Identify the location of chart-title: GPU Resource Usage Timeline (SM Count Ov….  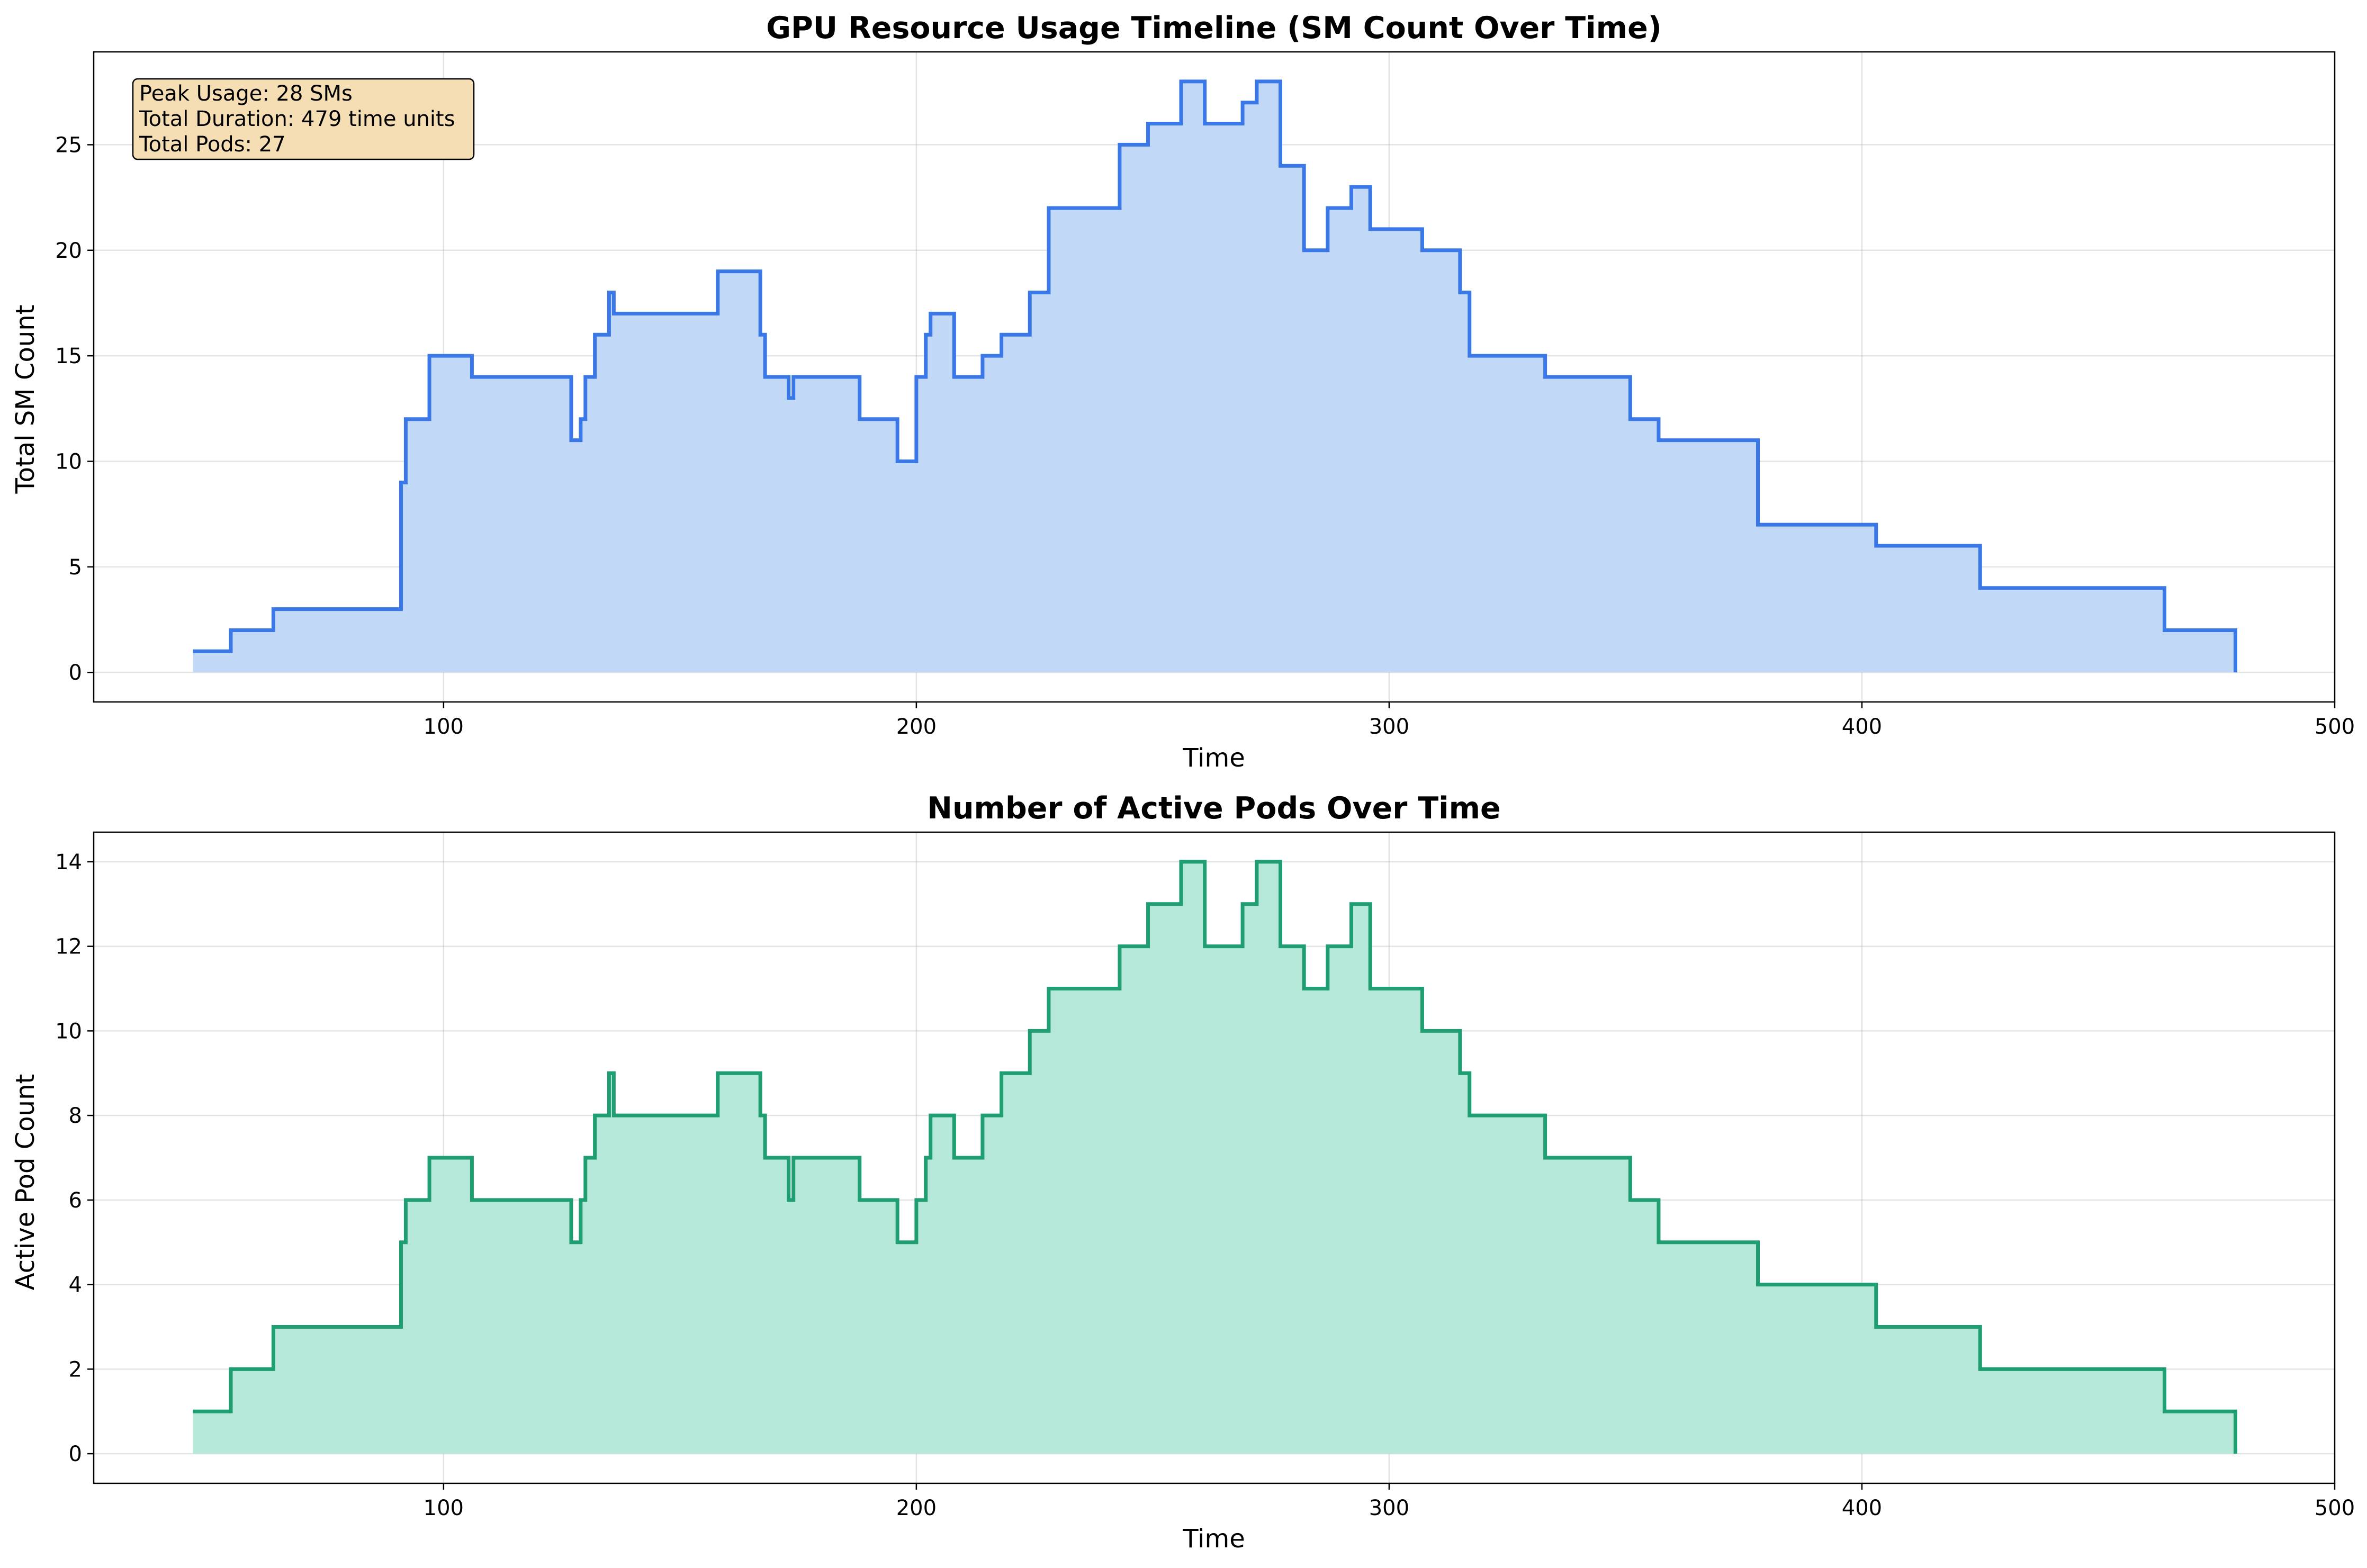
(1214, 28).